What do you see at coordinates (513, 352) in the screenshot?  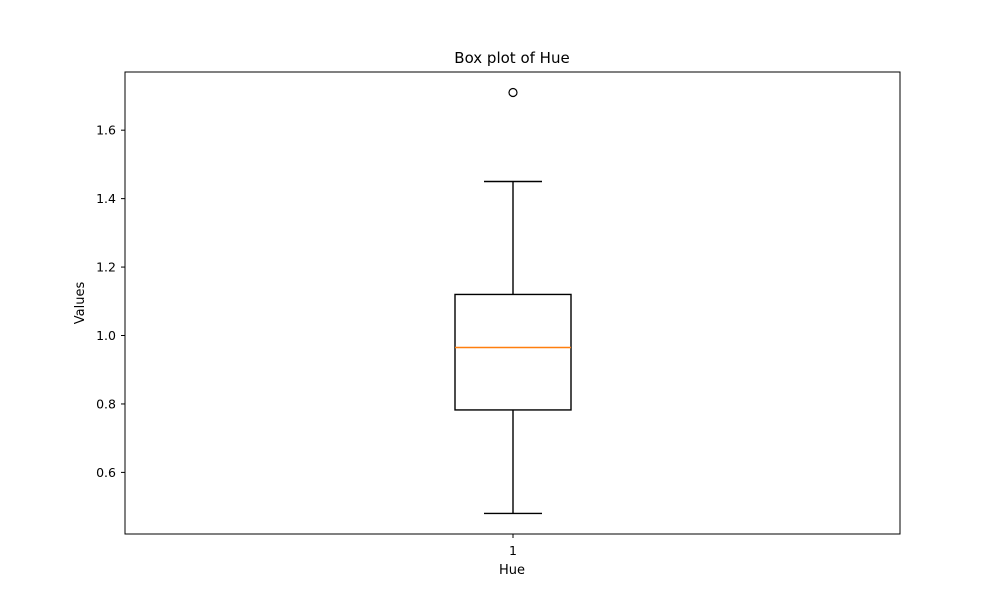 I see `box-iqr` at bounding box center [513, 352].